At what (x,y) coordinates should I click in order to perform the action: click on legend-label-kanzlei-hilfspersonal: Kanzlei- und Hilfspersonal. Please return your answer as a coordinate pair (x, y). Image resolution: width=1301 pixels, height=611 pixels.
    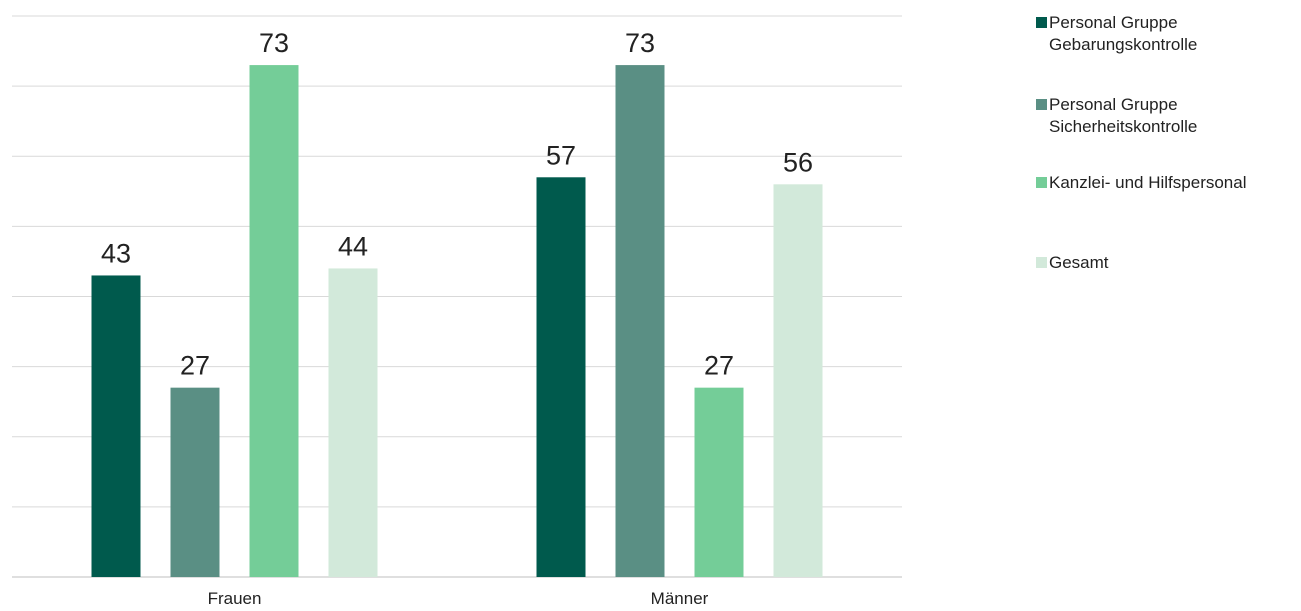
    Looking at the image, I should click on (1148, 182).